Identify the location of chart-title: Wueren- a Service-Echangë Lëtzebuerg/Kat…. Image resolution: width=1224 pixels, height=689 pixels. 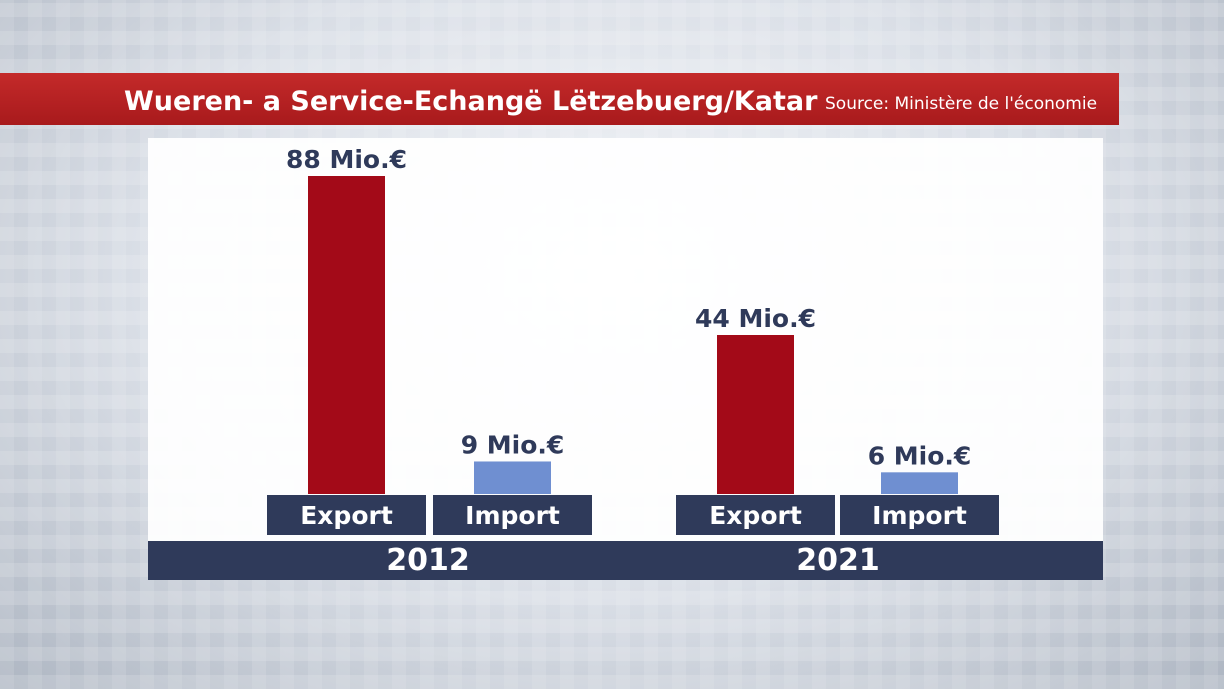
(471, 101).